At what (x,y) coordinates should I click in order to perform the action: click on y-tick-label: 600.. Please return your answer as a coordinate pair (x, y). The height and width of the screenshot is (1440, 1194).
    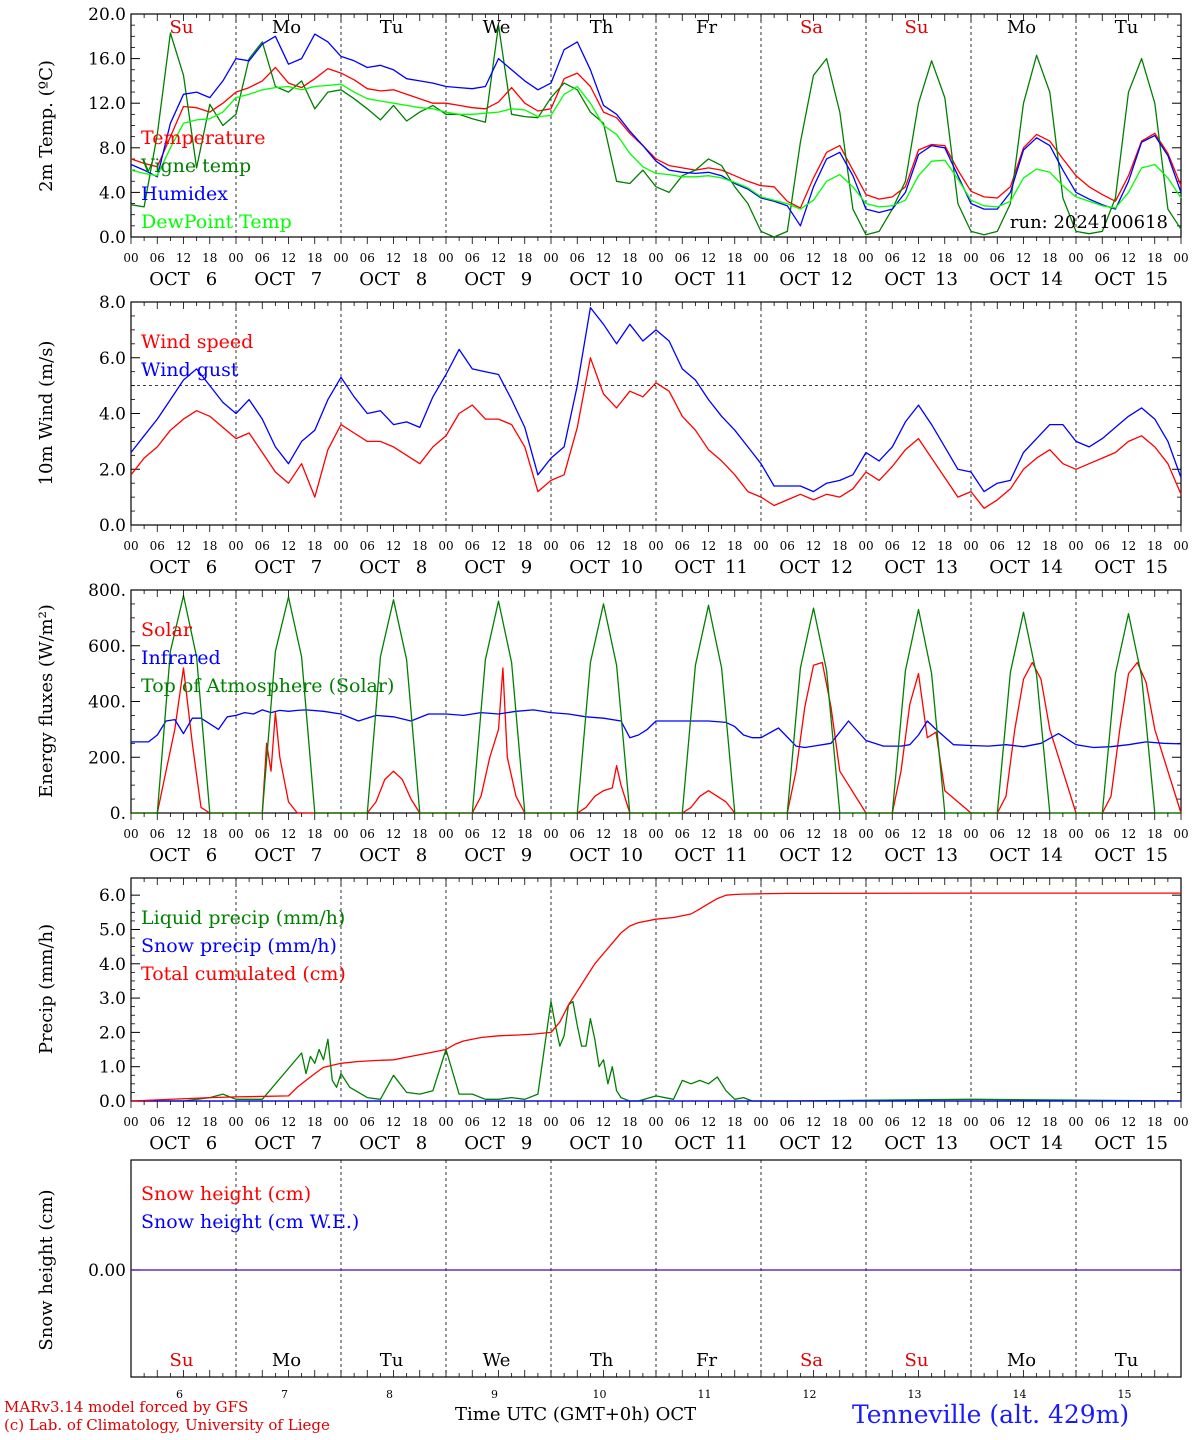
    Looking at the image, I should click on (107, 647).